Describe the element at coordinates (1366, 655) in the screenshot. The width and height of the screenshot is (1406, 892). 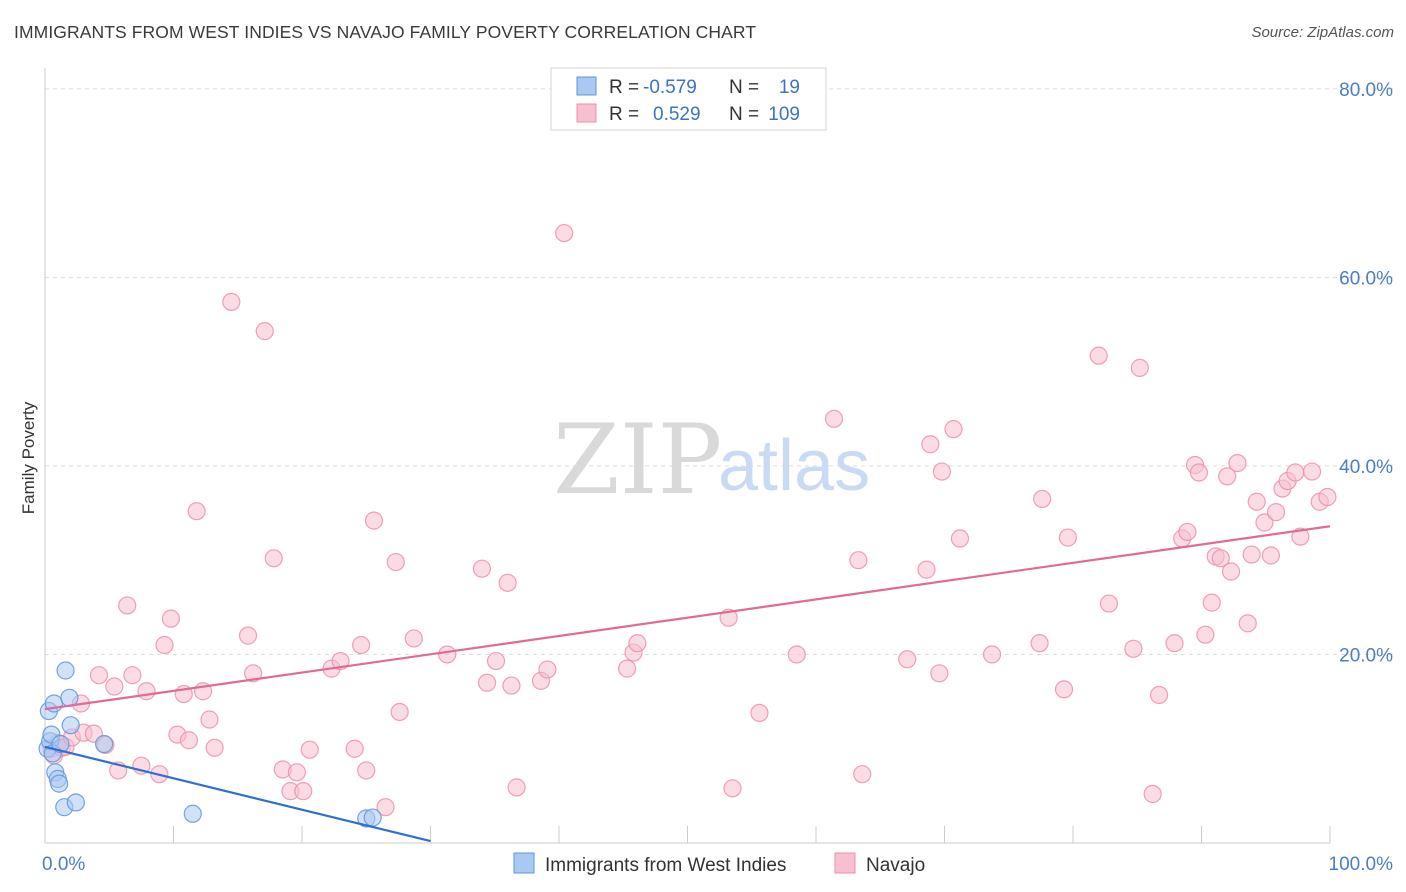
I see `y-tick-label: 20.0%` at that location.